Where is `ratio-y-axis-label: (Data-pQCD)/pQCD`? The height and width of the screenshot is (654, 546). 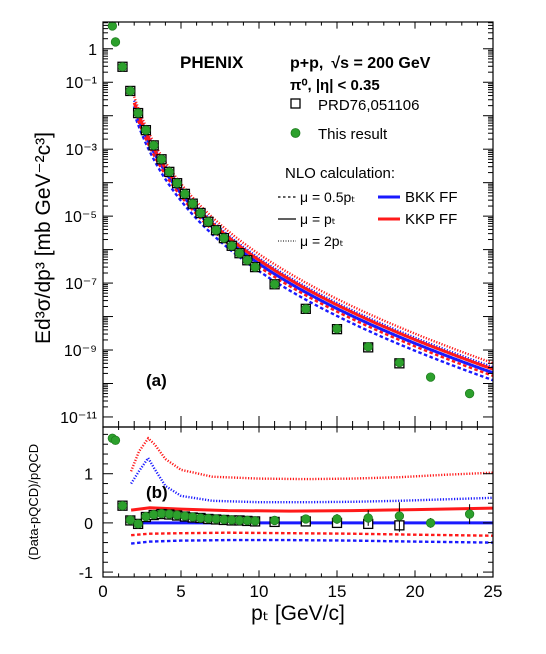
ratio-y-axis-label: (Data-pQCD)/pQCD is located at coordinates (33, 502).